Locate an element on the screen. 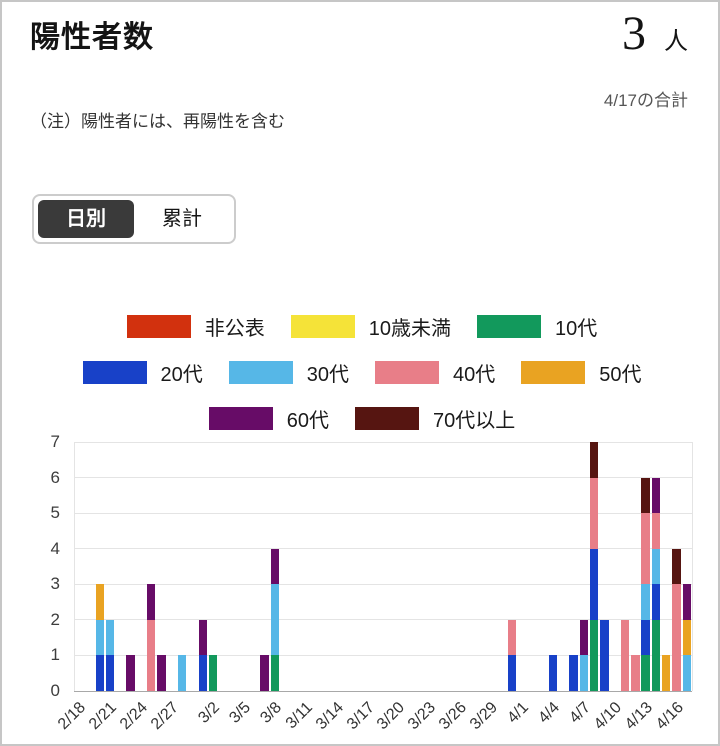 The image size is (720, 746). legend-row: 20代 30代 40代 50代 is located at coordinates (362, 372).